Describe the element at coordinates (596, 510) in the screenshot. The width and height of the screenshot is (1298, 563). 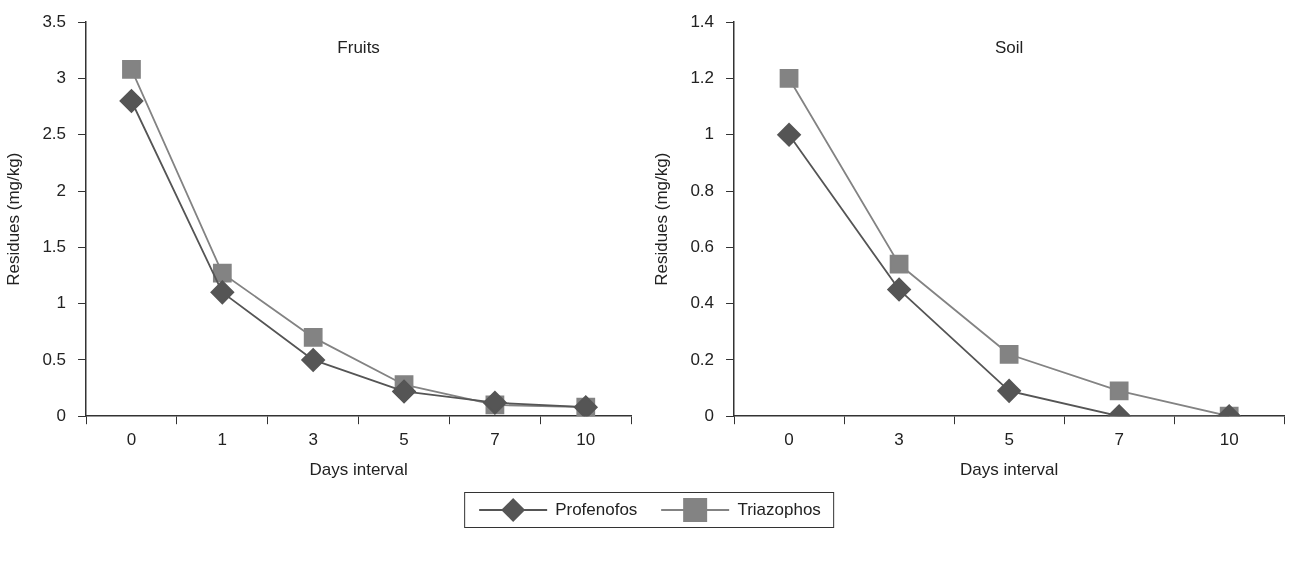
I see `legend-label: Profenofos` at that location.